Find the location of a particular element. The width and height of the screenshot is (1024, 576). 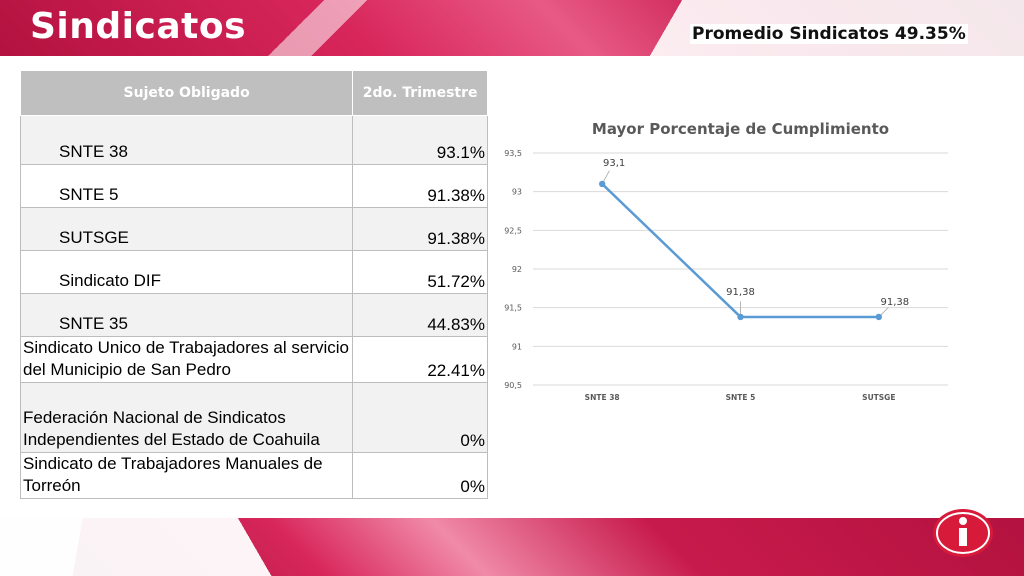

row-value: 51.72% is located at coordinates (420, 272).